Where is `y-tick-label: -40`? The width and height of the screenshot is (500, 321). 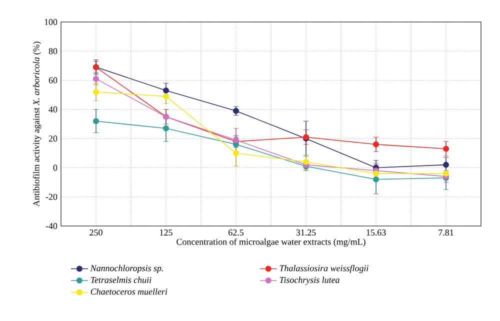
y-tick-label: -40 is located at coordinates (52, 226).